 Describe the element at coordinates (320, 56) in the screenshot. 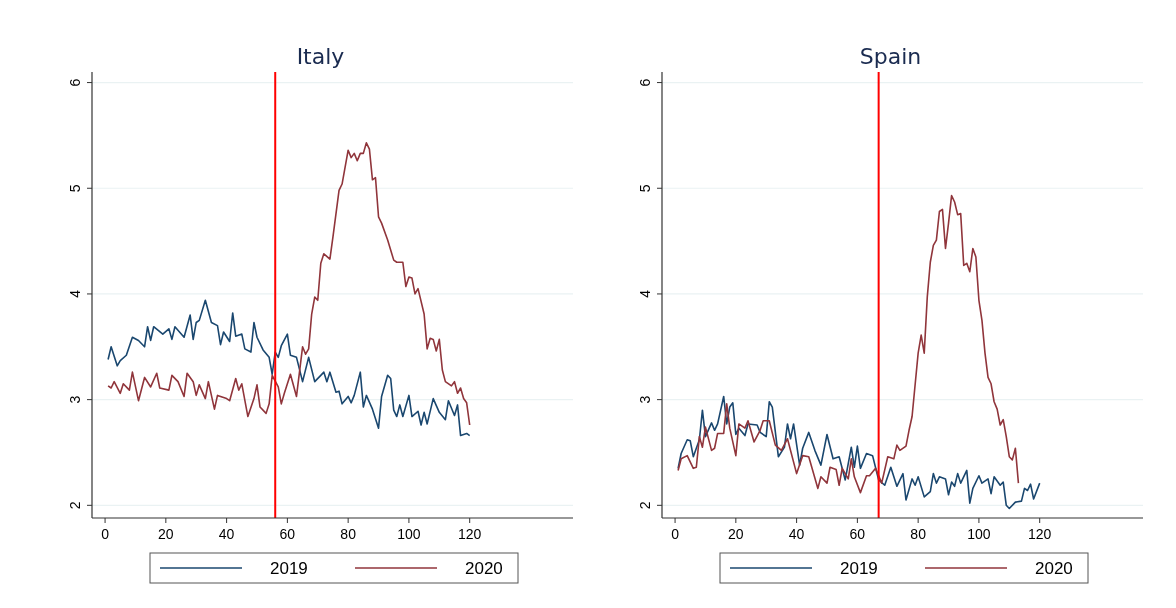

I see `chart-title: Italy` at that location.